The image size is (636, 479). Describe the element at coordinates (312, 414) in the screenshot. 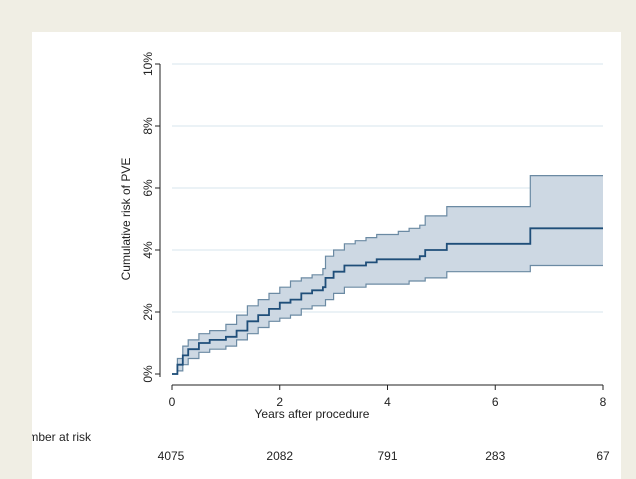

I see `x-axis-title: Years after procedure` at that location.